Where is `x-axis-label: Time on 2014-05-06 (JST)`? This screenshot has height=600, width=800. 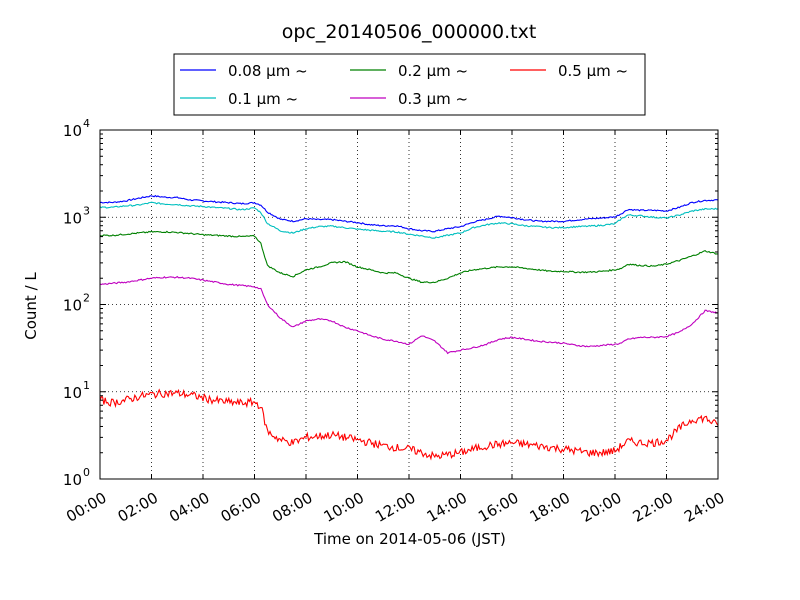
x-axis-label: Time on 2014-05-06 (JST) is located at coordinates (409, 539).